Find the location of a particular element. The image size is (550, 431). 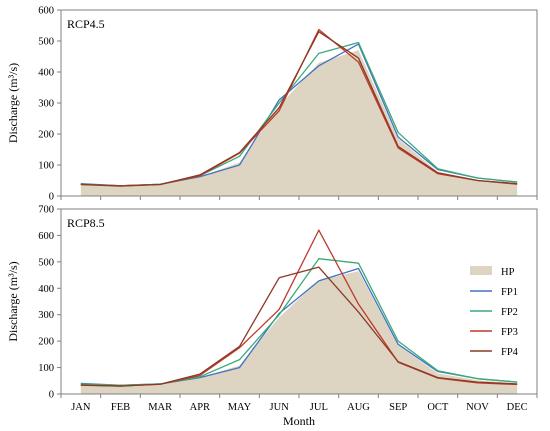

legend-label-fp4: FP4 is located at coordinates (510, 352).